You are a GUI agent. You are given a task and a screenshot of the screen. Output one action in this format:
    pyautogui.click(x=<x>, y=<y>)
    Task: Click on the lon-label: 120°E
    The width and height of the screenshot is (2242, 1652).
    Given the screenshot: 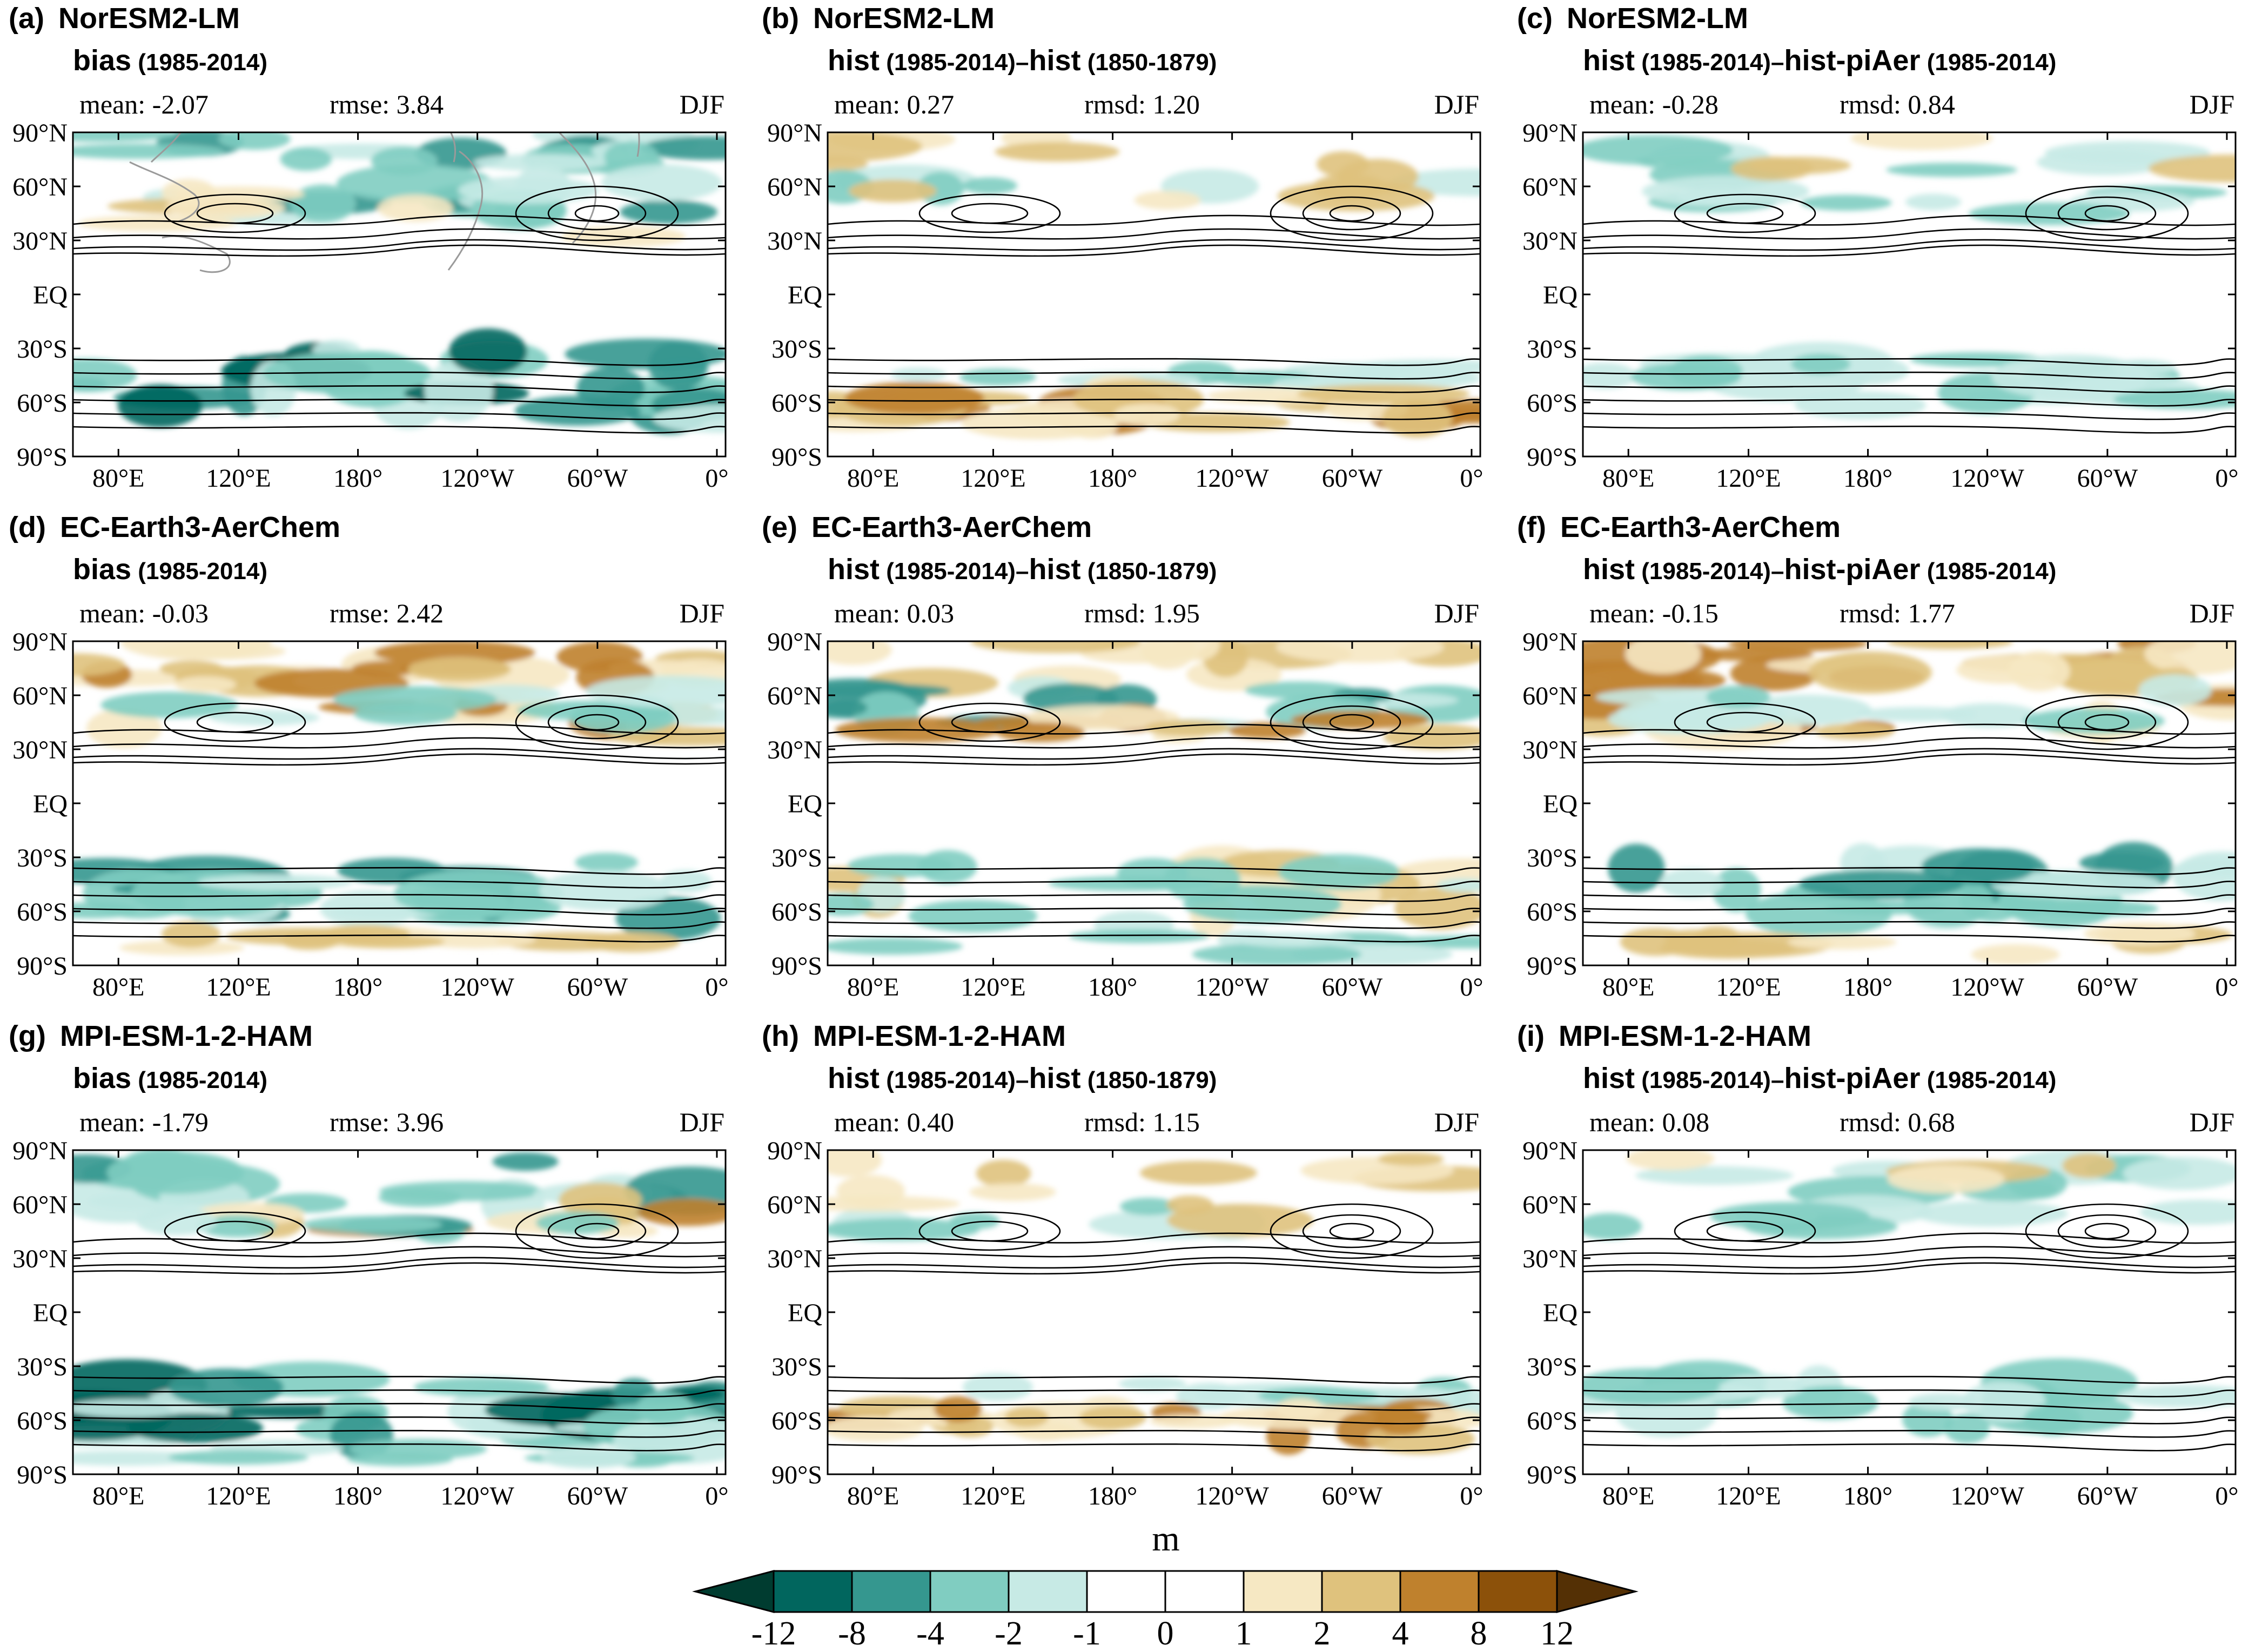 What is the action you would take?
    pyautogui.click(x=1748, y=987)
    